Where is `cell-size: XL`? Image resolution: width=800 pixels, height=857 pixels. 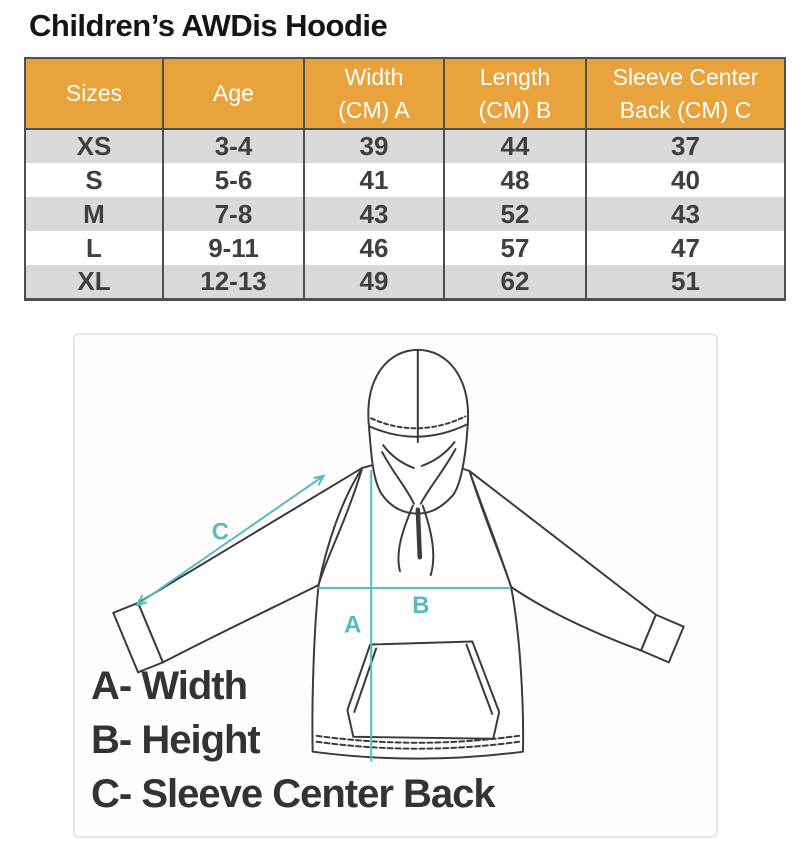
cell-size: XL is located at coordinates (94, 282).